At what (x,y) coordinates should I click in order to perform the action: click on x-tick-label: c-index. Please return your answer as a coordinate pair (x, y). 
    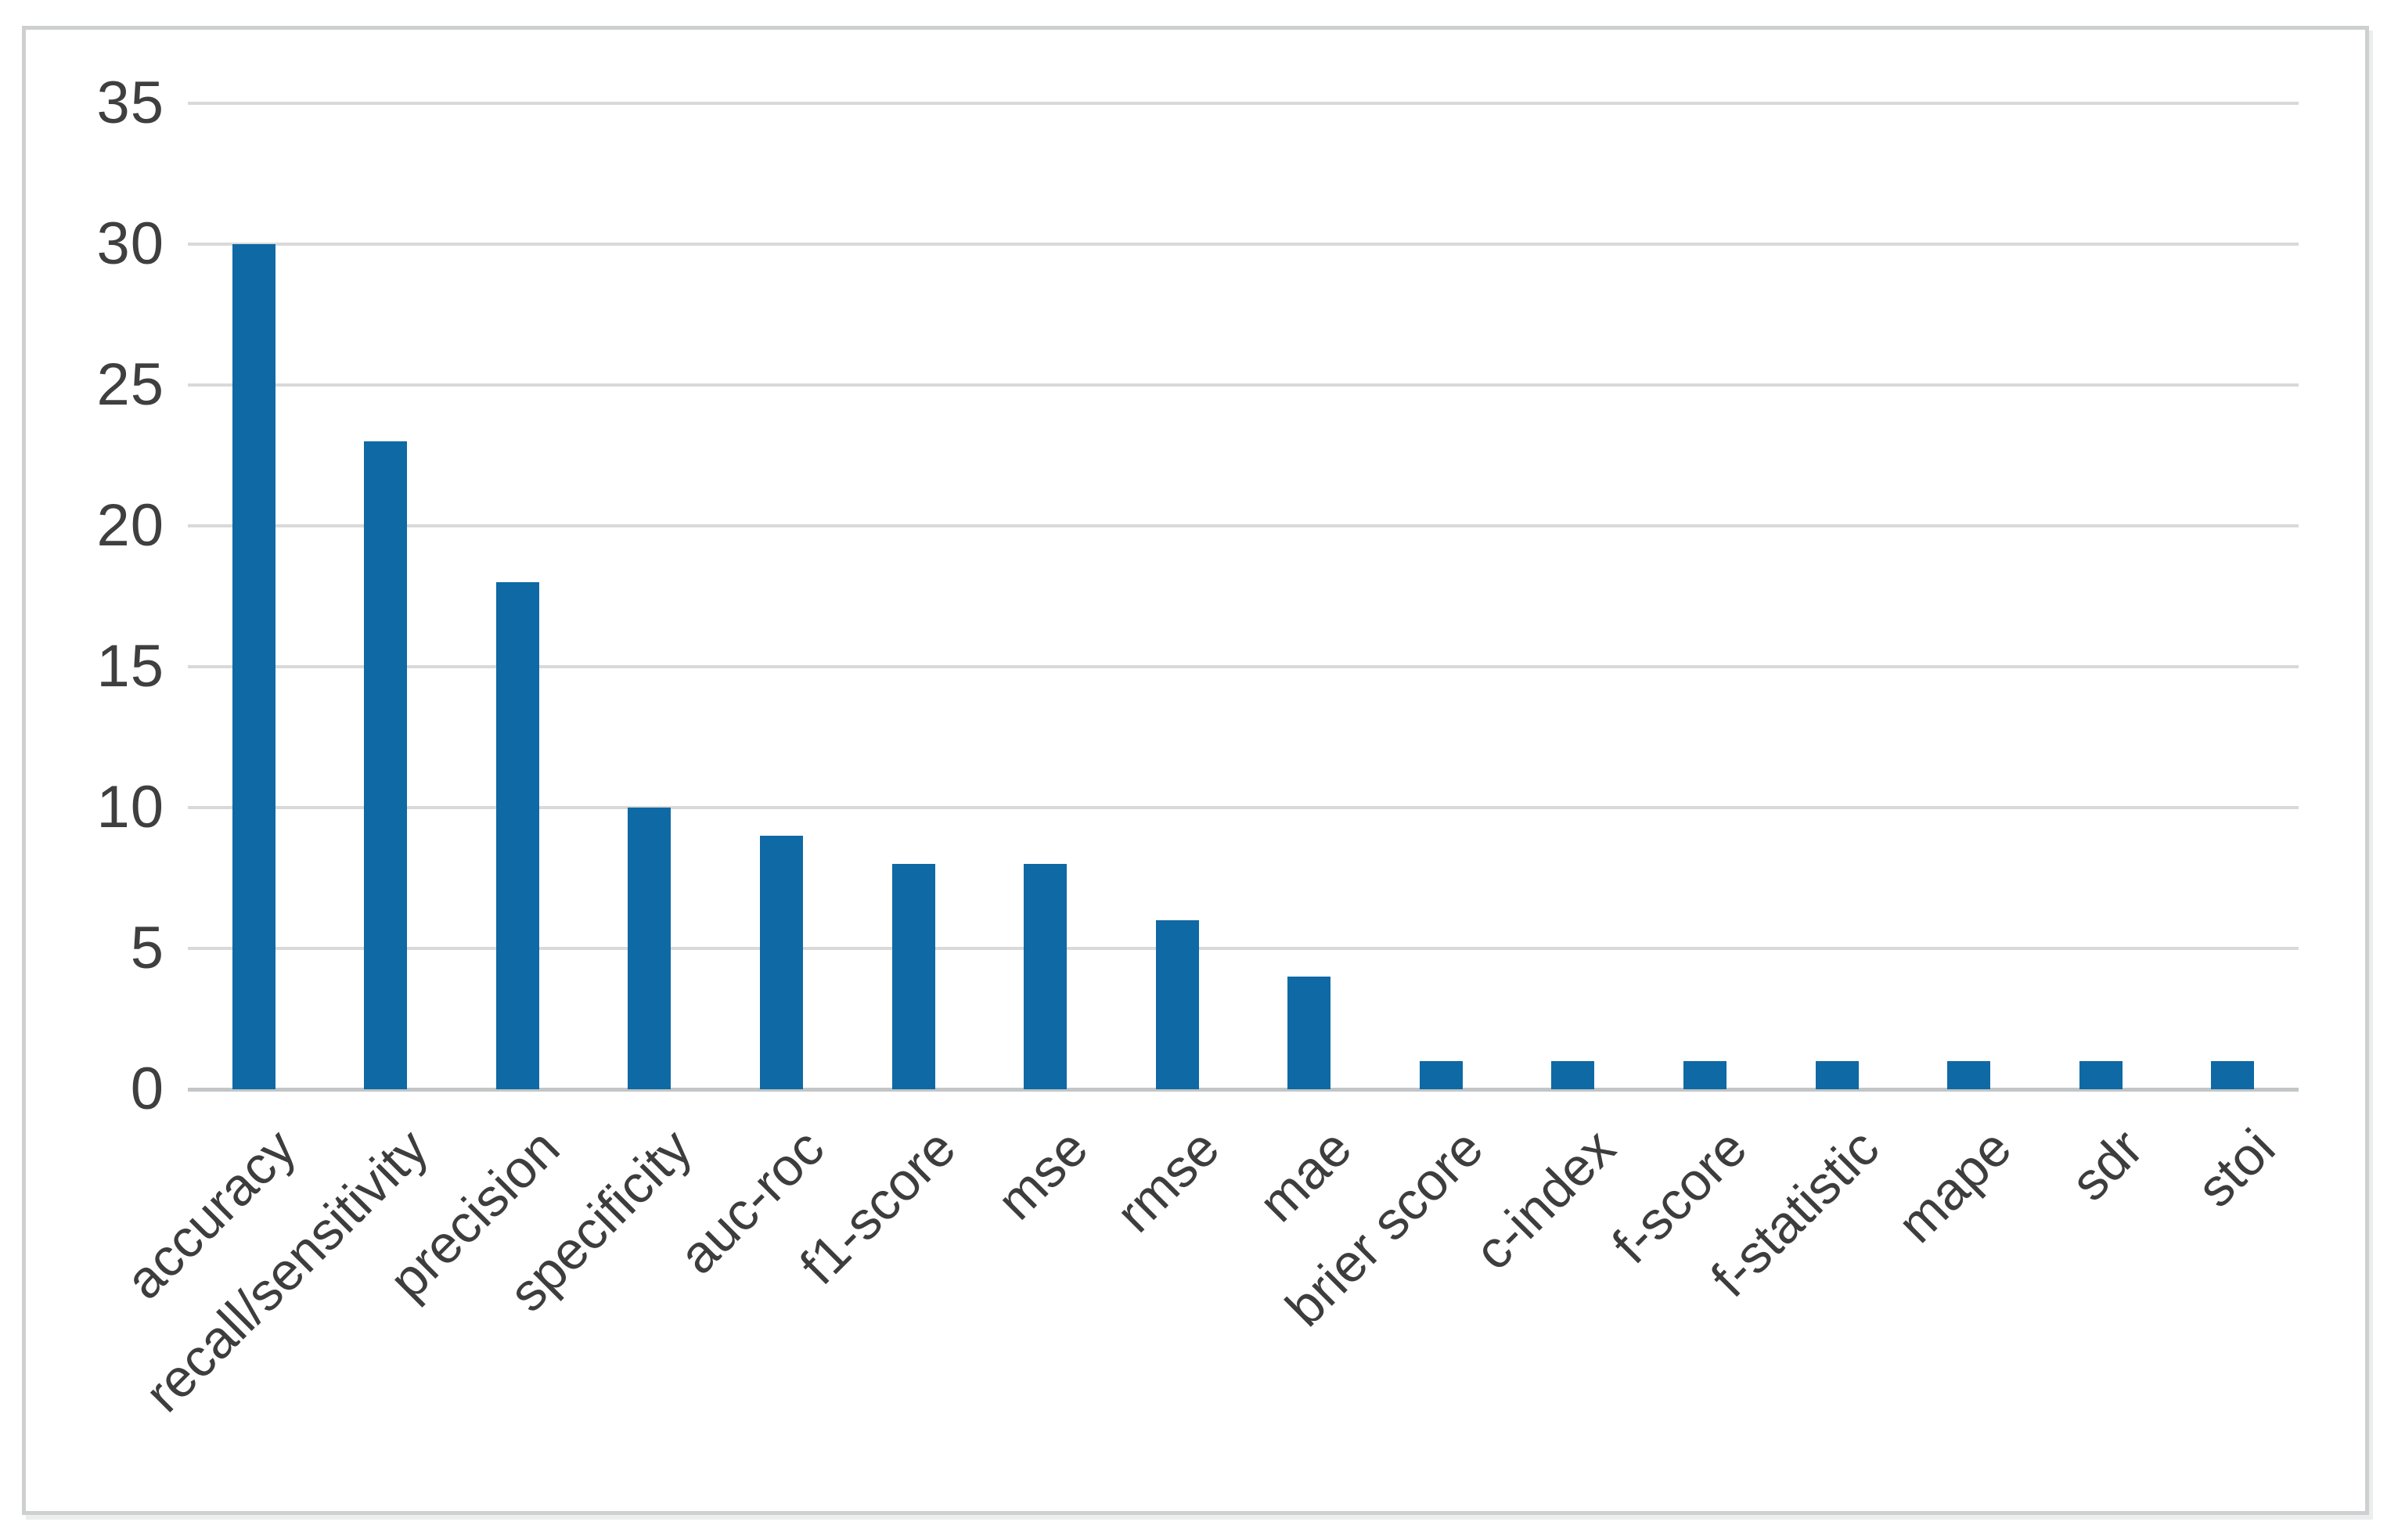
    Looking at the image, I should click on (1545, 1199).